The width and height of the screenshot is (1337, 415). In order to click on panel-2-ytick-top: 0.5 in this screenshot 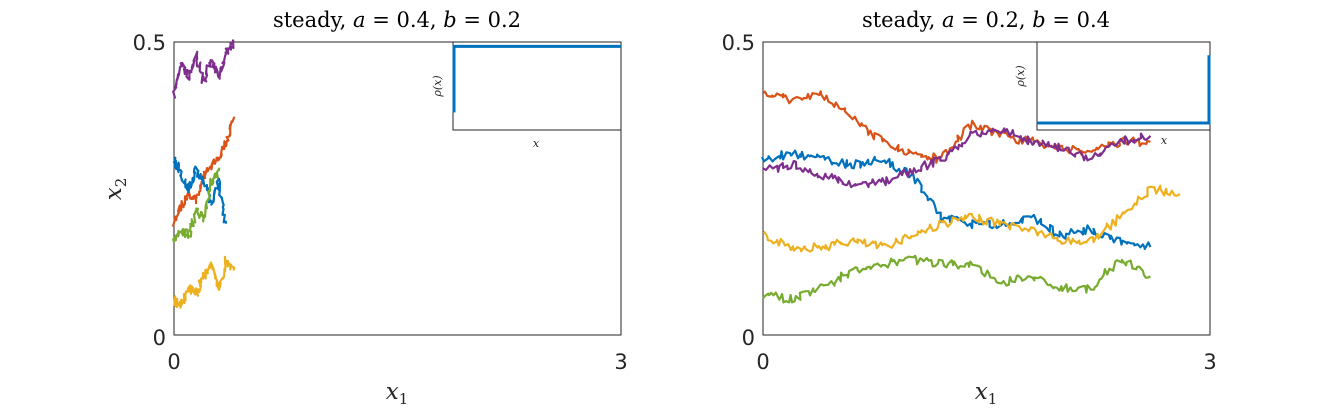, I will do `click(738, 43)`.